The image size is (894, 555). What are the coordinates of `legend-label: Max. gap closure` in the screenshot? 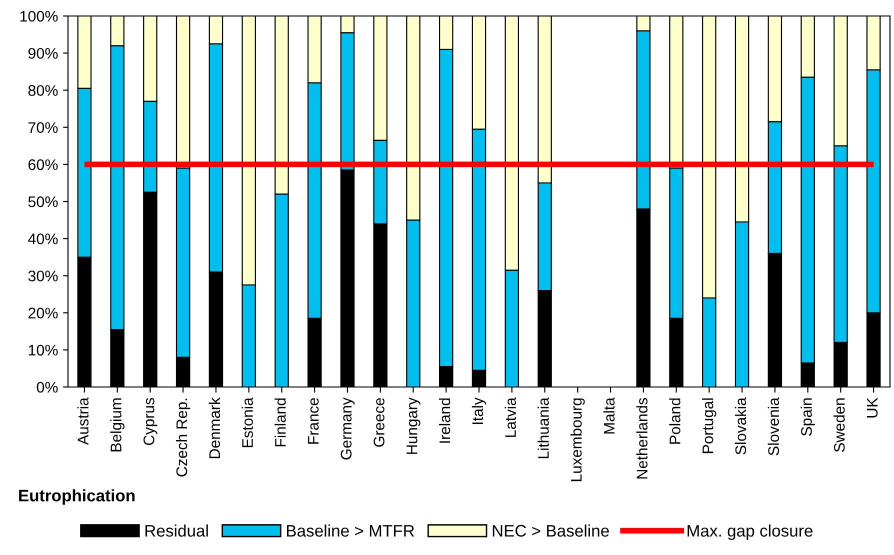 It's located at (750, 532).